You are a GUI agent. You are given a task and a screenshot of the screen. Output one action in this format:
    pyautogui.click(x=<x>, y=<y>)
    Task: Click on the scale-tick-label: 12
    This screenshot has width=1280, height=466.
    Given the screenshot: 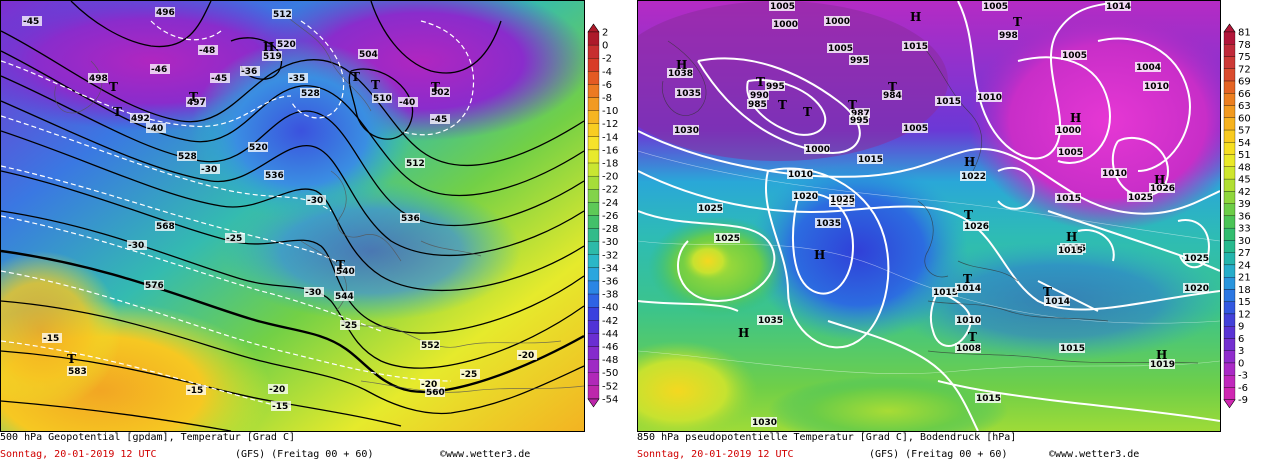 What is the action you would take?
    pyautogui.click(x=1244, y=314)
    